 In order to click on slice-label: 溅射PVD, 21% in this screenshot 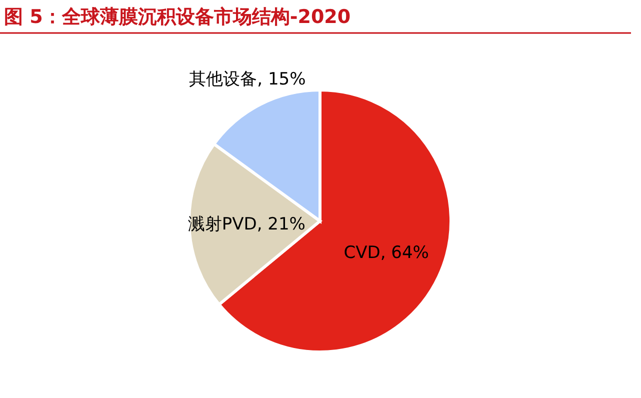, I will do `click(247, 224)`.